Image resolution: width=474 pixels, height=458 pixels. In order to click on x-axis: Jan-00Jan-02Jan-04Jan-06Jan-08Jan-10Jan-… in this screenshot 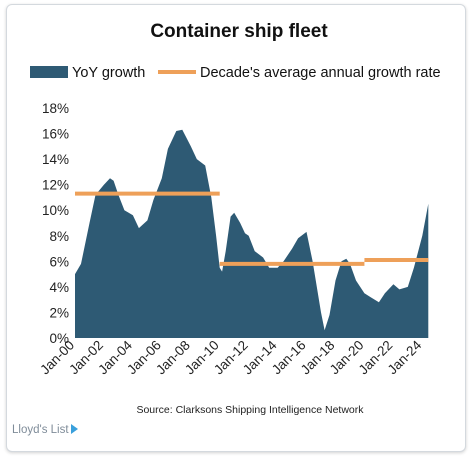, I will do `click(230, 357)`.